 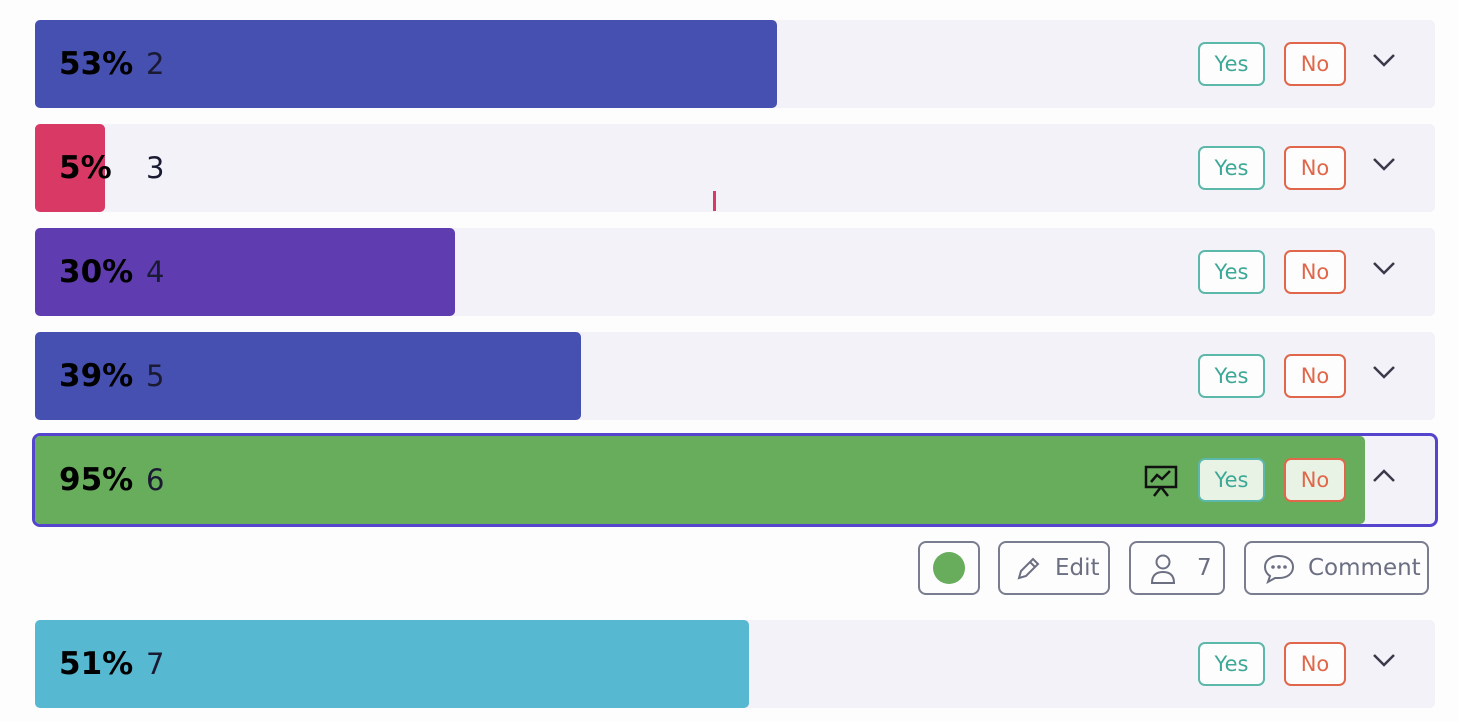 I want to click on status-button, so click(x=949, y=568).